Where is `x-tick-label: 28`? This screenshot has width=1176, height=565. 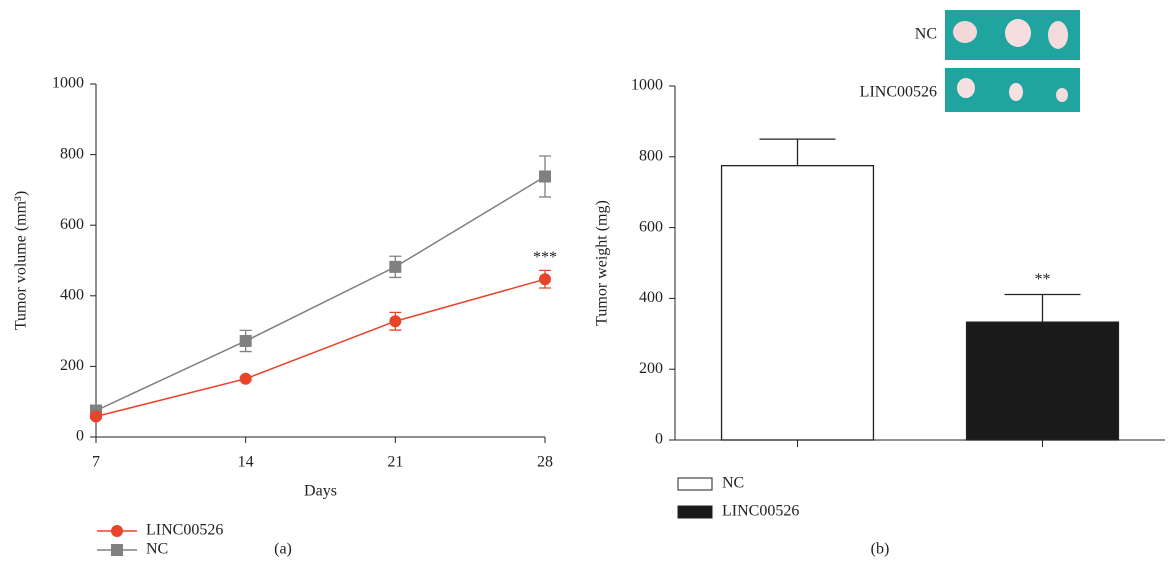 x-tick-label: 28 is located at coordinates (545, 462).